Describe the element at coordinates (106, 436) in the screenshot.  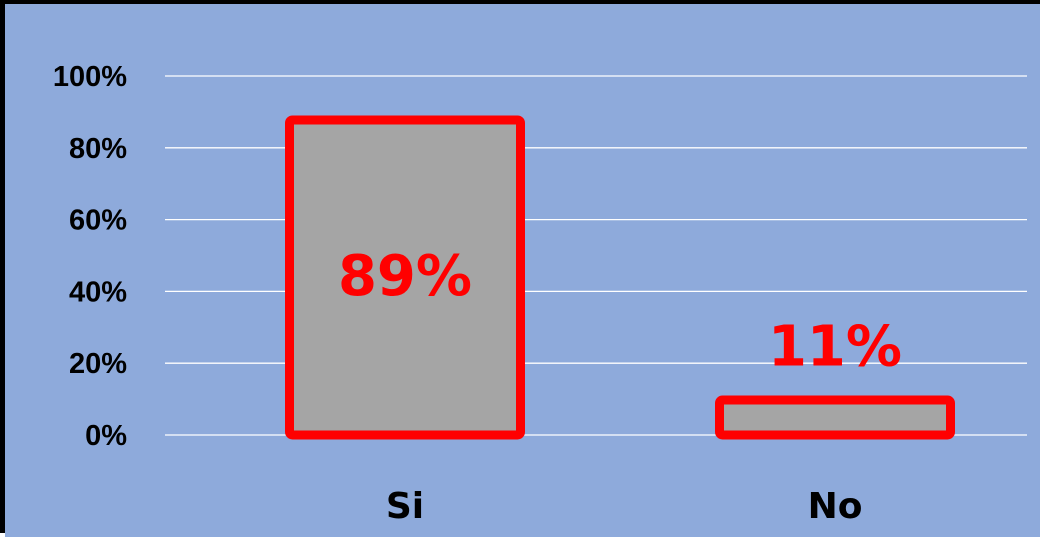
I see `y-tick-label: 0%` at that location.